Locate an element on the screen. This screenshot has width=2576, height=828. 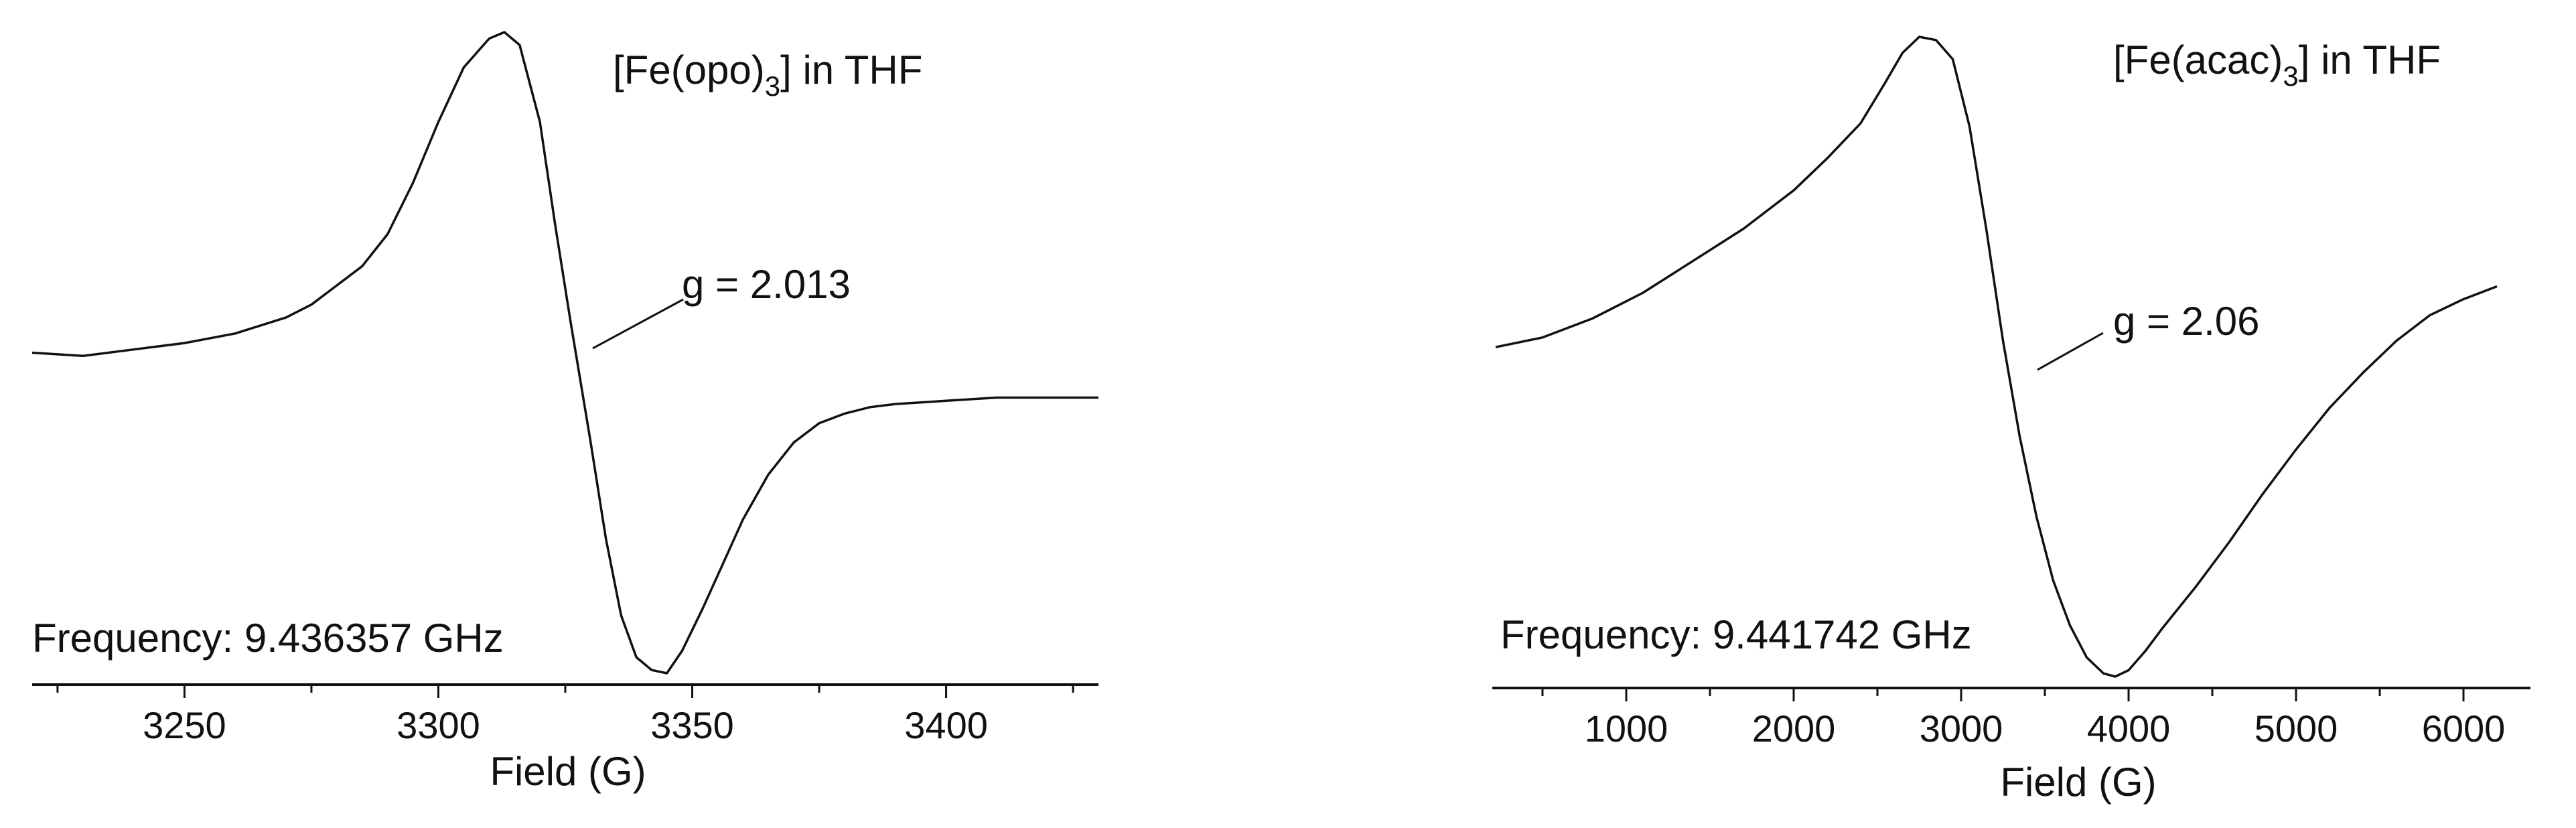
sample-label: [Fe(acac)3] in THF is located at coordinates (2277, 65).